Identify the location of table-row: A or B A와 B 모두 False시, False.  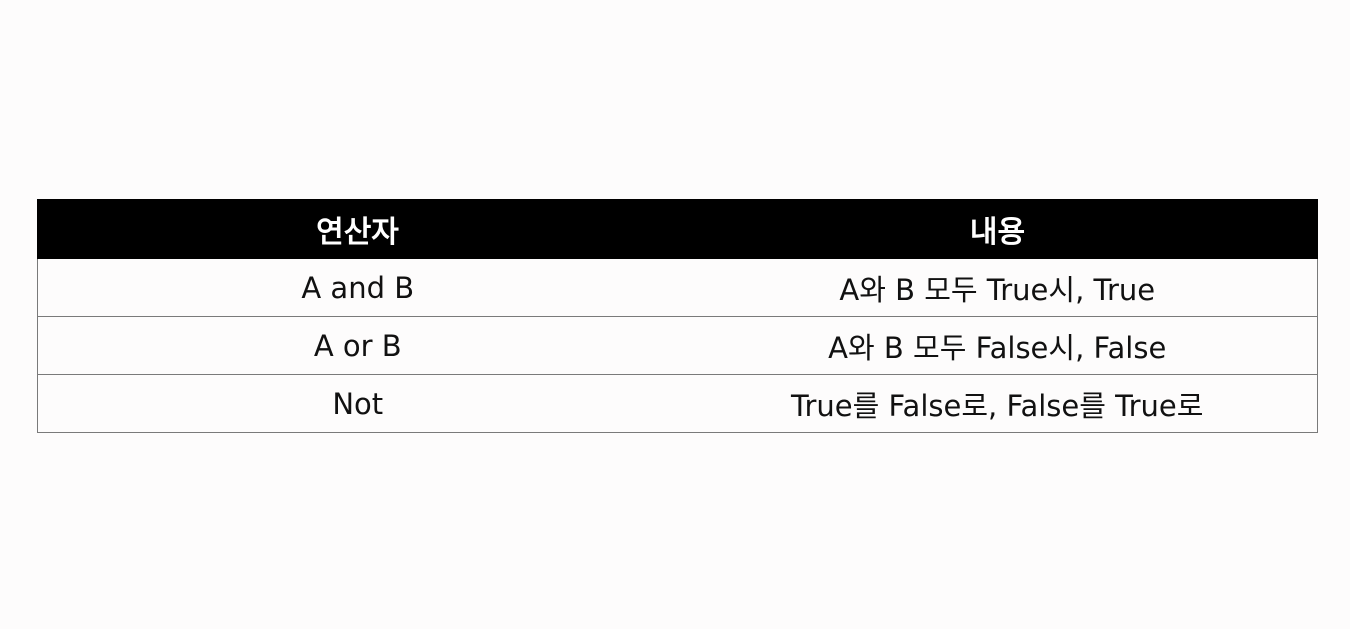
(677, 345).